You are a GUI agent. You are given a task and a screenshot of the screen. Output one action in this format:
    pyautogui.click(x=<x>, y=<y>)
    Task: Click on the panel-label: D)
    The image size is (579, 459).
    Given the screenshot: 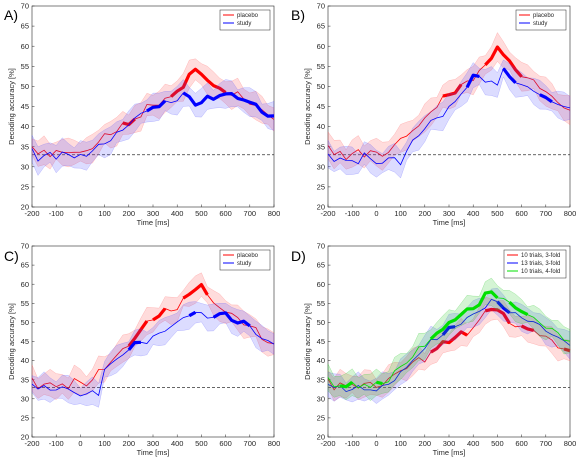 What is the action you would take?
    pyautogui.click(x=298, y=256)
    